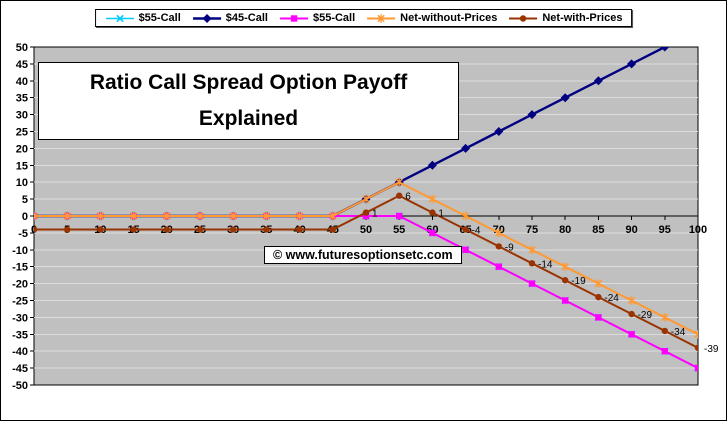 The width and height of the screenshot is (727, 421). Describe the element at coordinates (206, 18) in the screenshot. I see `legend-symbol-diamond-icon` at that location.